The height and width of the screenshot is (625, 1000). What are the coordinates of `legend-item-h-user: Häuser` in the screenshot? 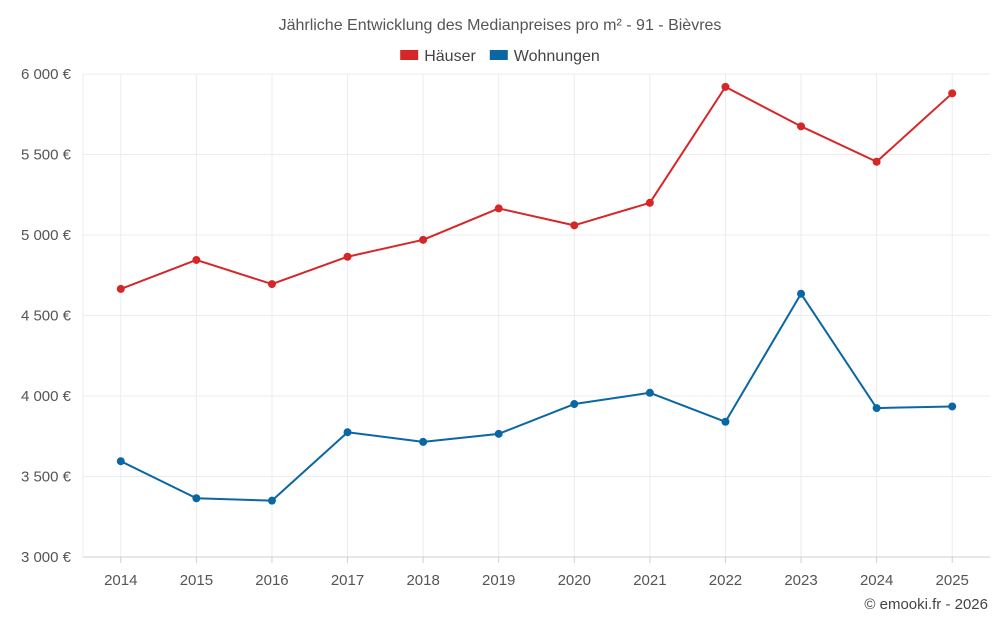 It's located at (438, 56).